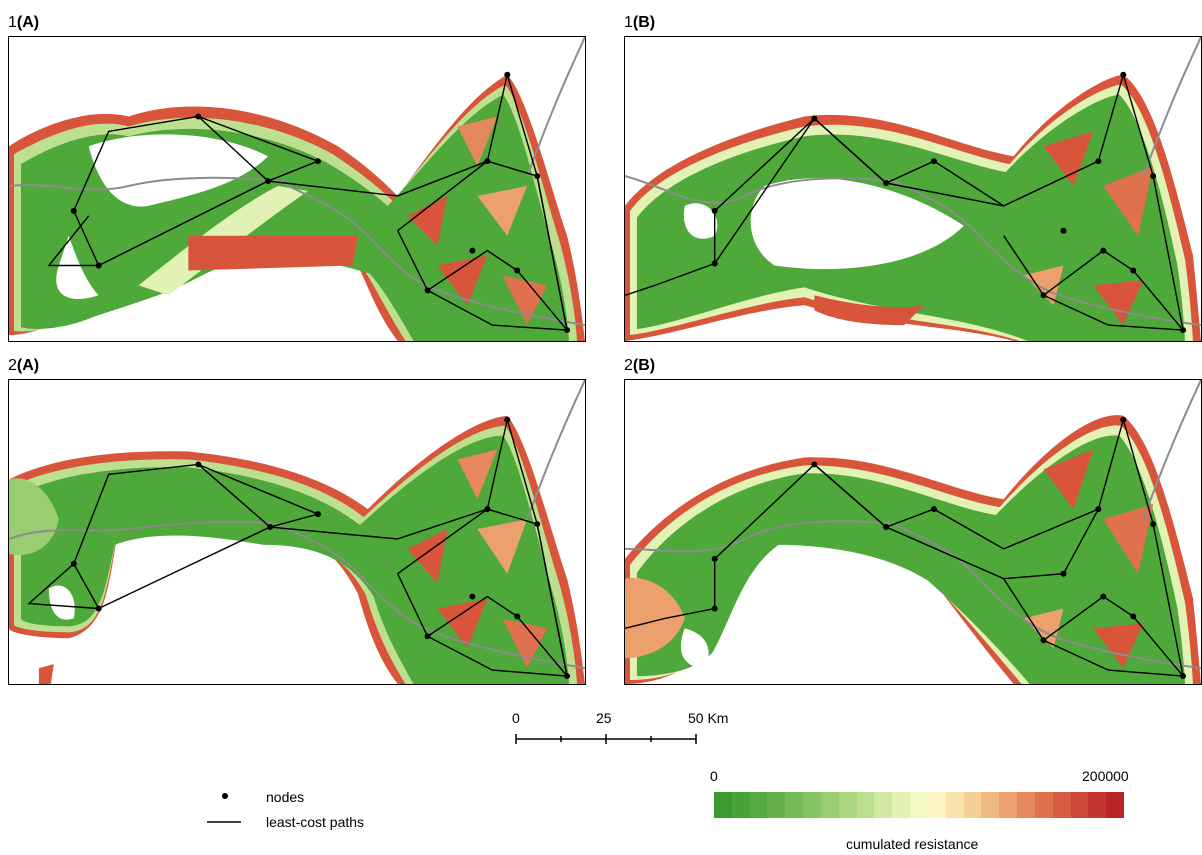 This screenshot has height=855, width=1202. I want to click on nodes-1a, so click(320, 202).